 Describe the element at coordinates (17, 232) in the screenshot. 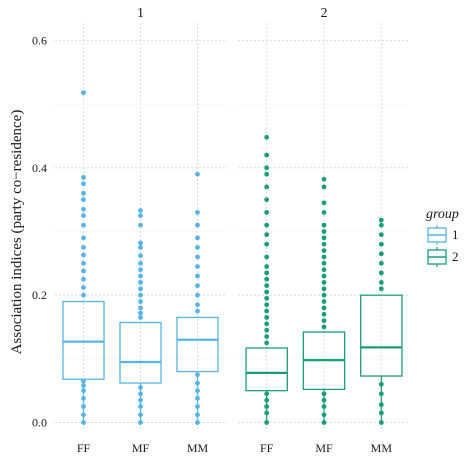

I see `y-axis-title: Association indices (party co−residence)` at that location.